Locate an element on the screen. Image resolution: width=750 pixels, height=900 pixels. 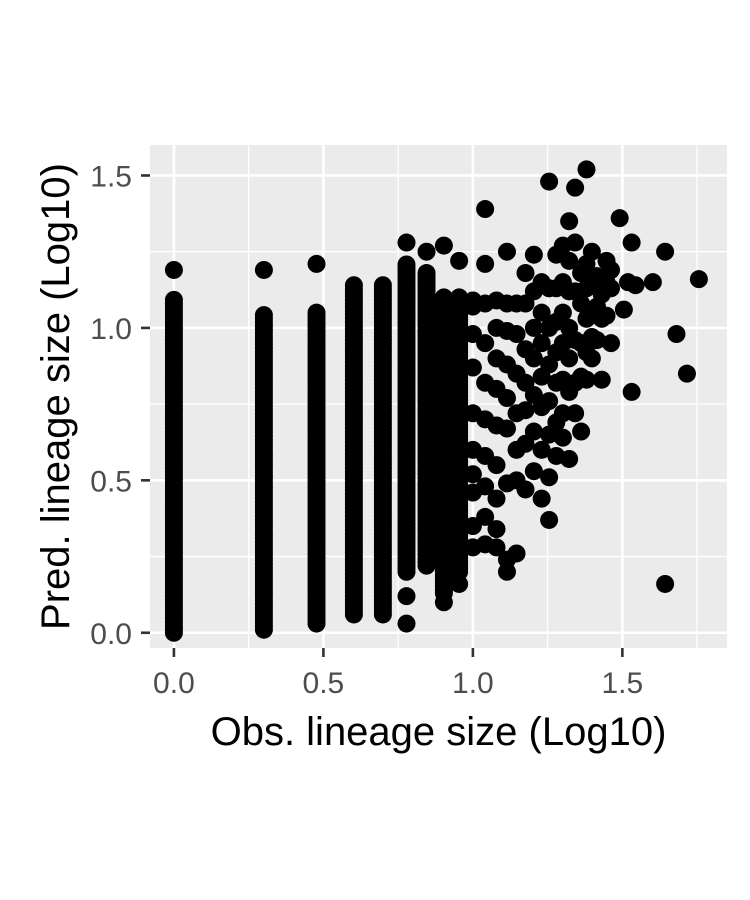
x-tick-label: 0.0 is located at coordinates (174, 683).